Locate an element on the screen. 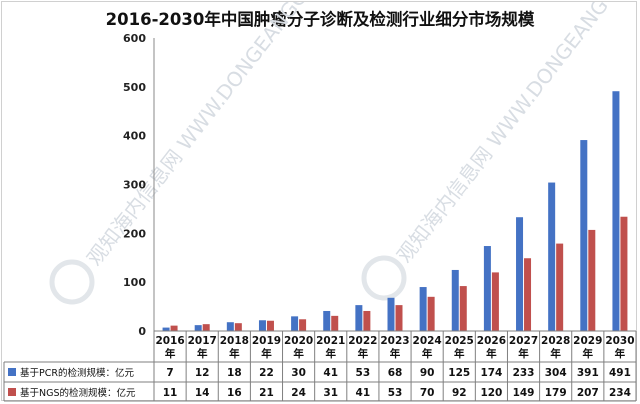  data-label: 68 is located at coordinates (395, 373).